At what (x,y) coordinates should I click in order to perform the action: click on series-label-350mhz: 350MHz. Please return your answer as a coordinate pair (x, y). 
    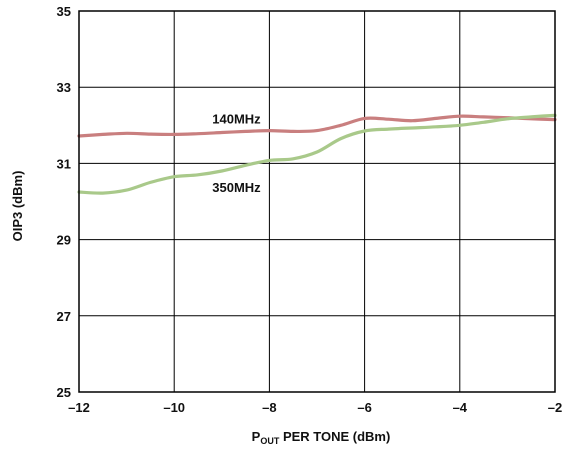
    Looking at the image, I should click on (236, 187).